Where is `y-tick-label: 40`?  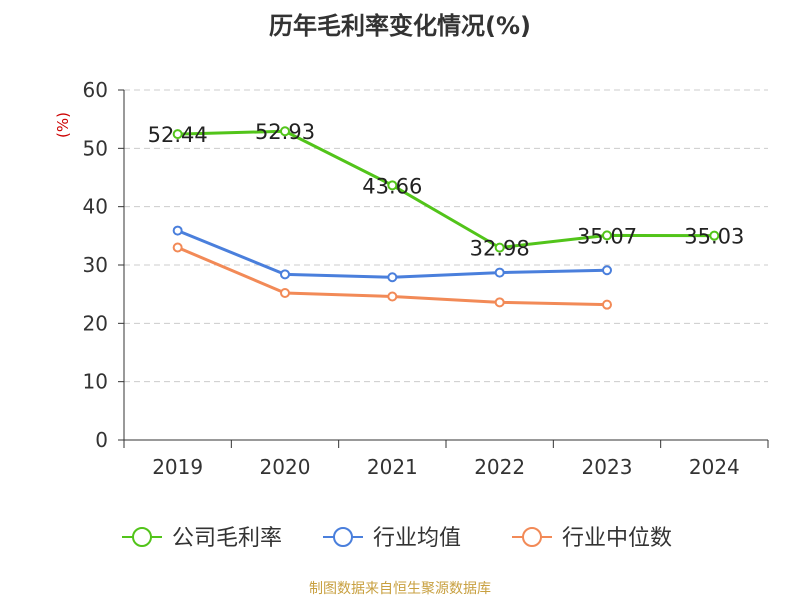 y-tick-label: 40 is located at coordinates (95, 207).